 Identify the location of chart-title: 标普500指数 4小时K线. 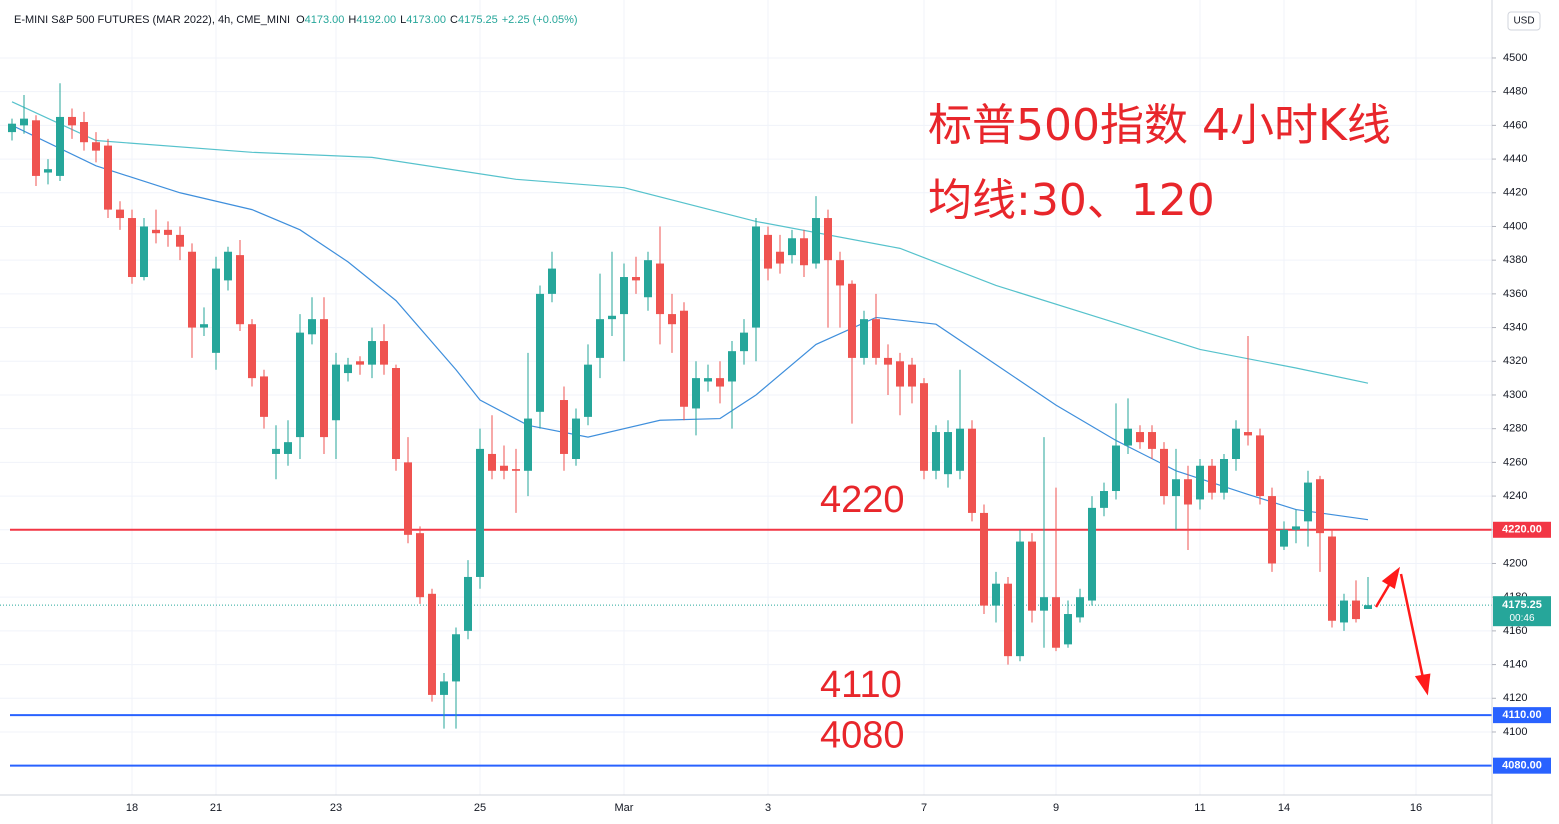
(1159, 125).